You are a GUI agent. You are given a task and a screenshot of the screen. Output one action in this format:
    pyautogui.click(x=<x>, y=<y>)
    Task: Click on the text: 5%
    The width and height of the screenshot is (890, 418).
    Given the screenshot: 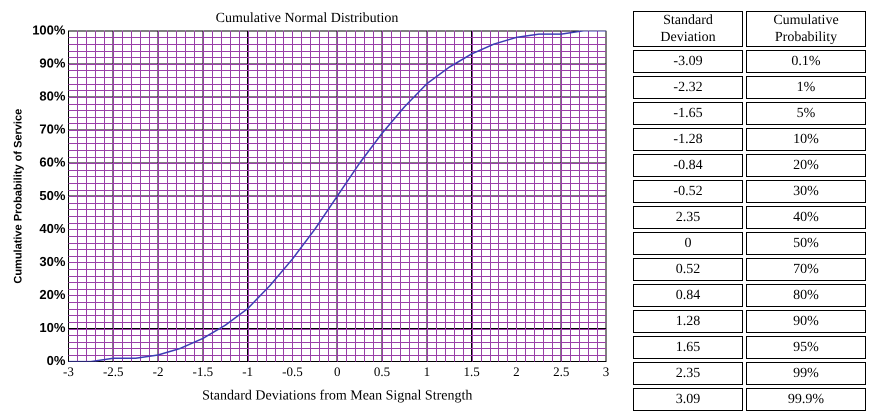 What is the action you would take?
    pyautogui.click(x=806, y=113)
    